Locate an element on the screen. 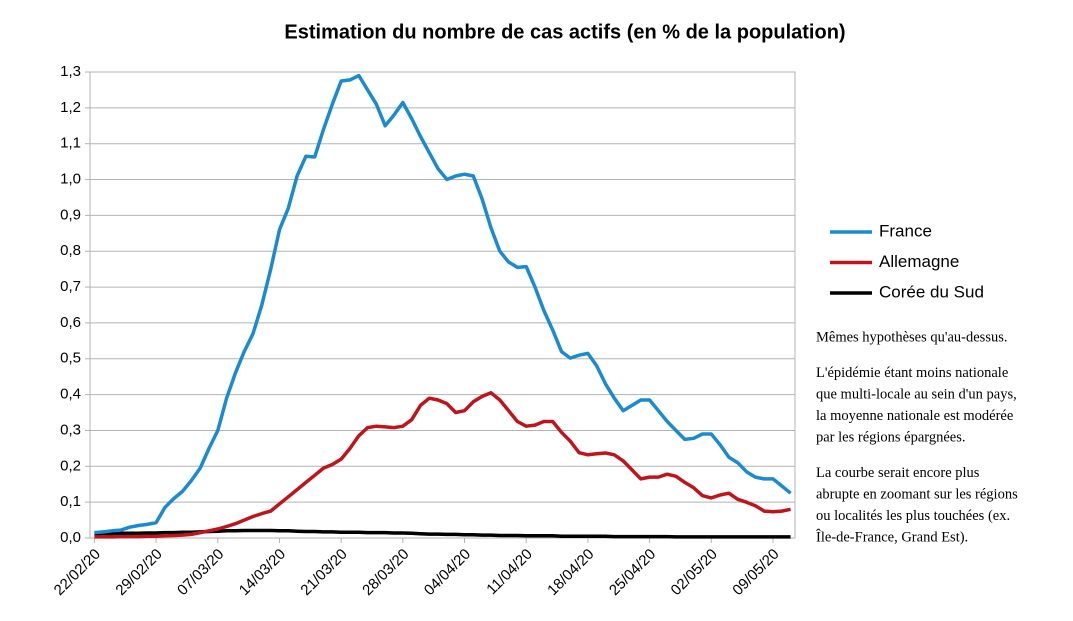 Image resolution: width=1073 pixels, height=621 pixels. y-tick-label: 1,2 is located at coordinates (70, 107).